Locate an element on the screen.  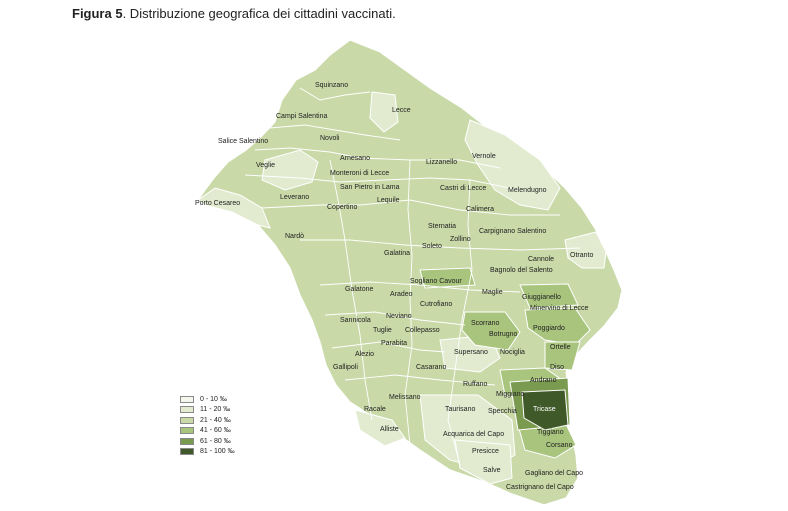
region-giuggianello is located at coordinates (549, 296).